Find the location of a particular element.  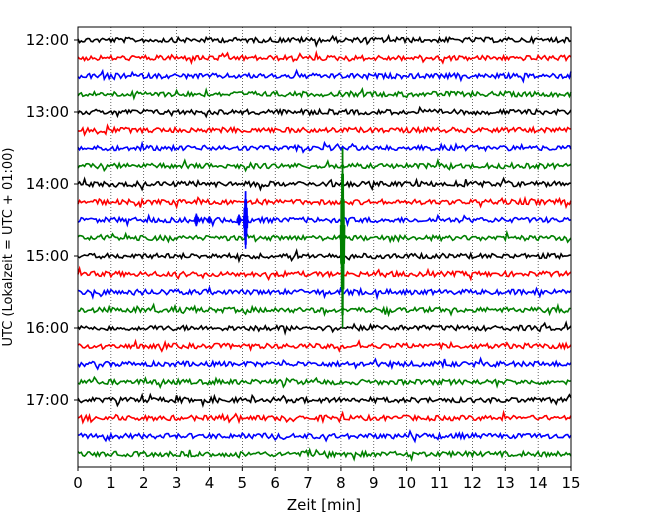

y-tick-label: 14:00 is located at coordinates (47, 184).